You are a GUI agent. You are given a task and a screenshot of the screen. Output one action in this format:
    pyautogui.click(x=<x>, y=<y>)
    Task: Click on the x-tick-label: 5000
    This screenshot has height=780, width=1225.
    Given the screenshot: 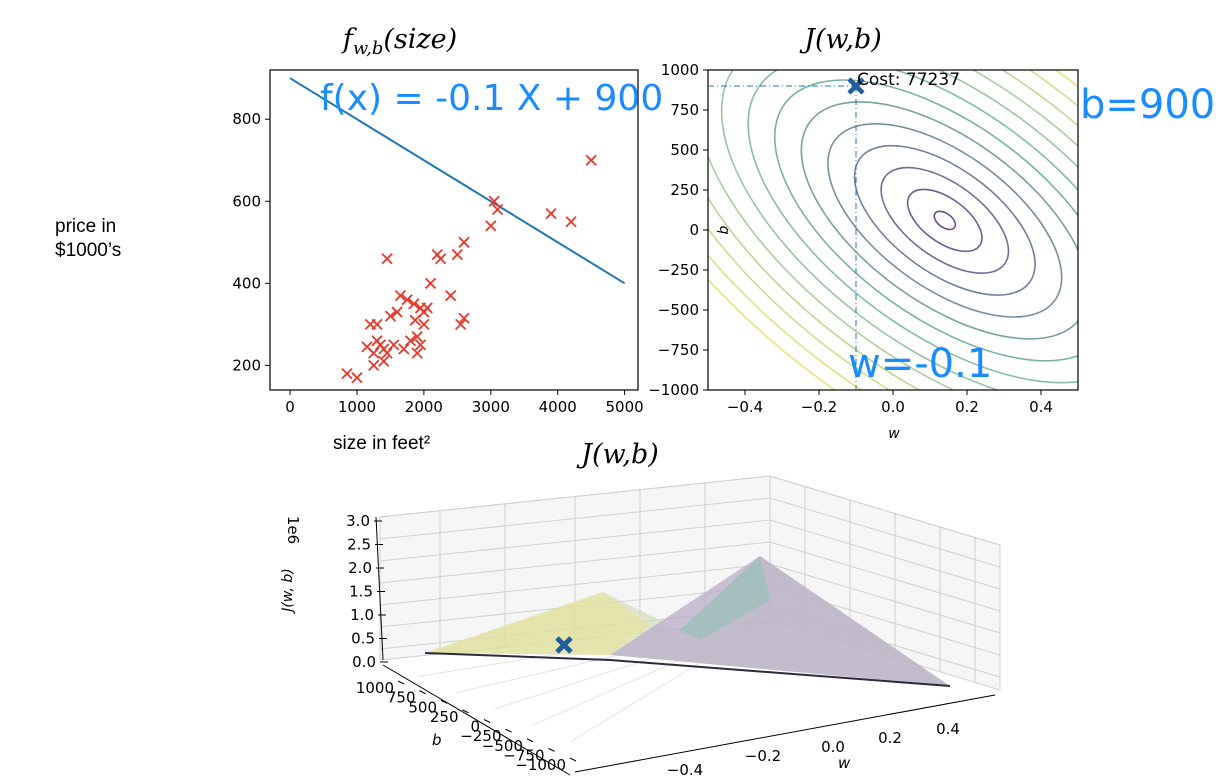 What is the action you would take?
    pyautogui.click(x=625, y=407)
    